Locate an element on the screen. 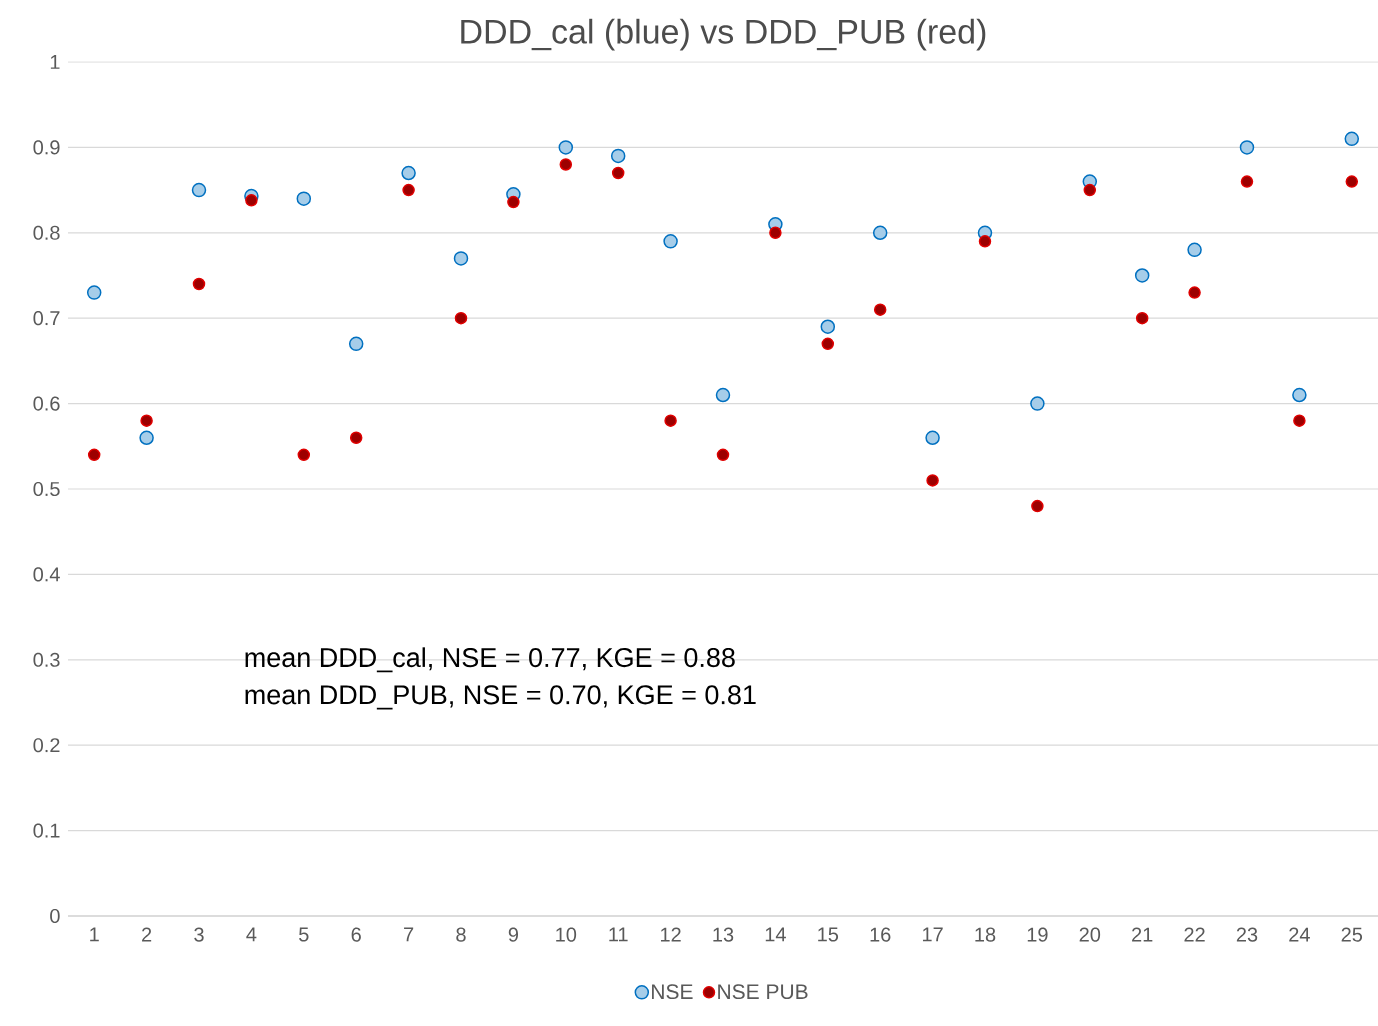 This screenshot has width=1378, height=1026. x-tick-label: 1 is located at coordinates (94, 934).